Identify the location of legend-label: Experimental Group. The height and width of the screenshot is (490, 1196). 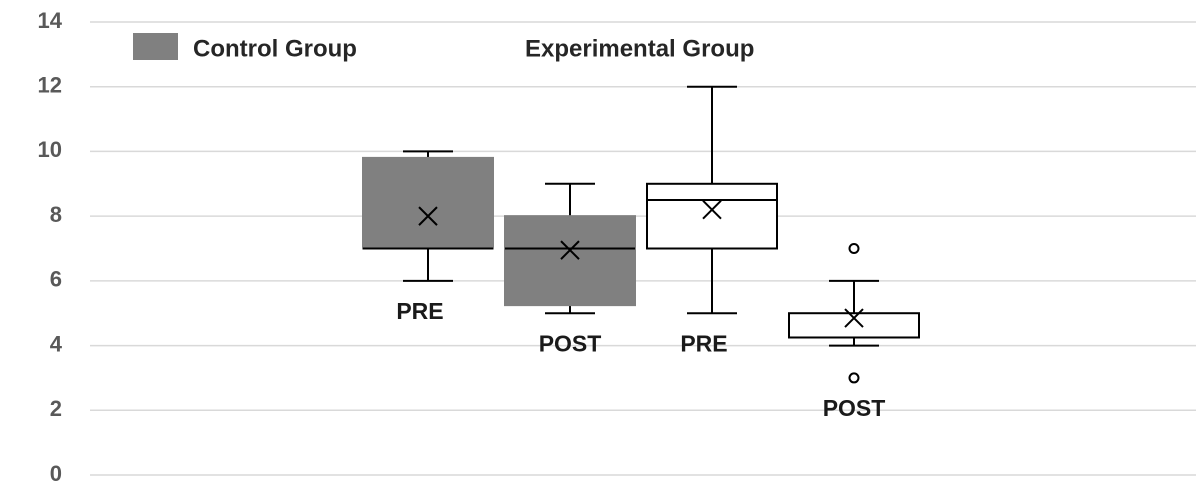
(639, 48).